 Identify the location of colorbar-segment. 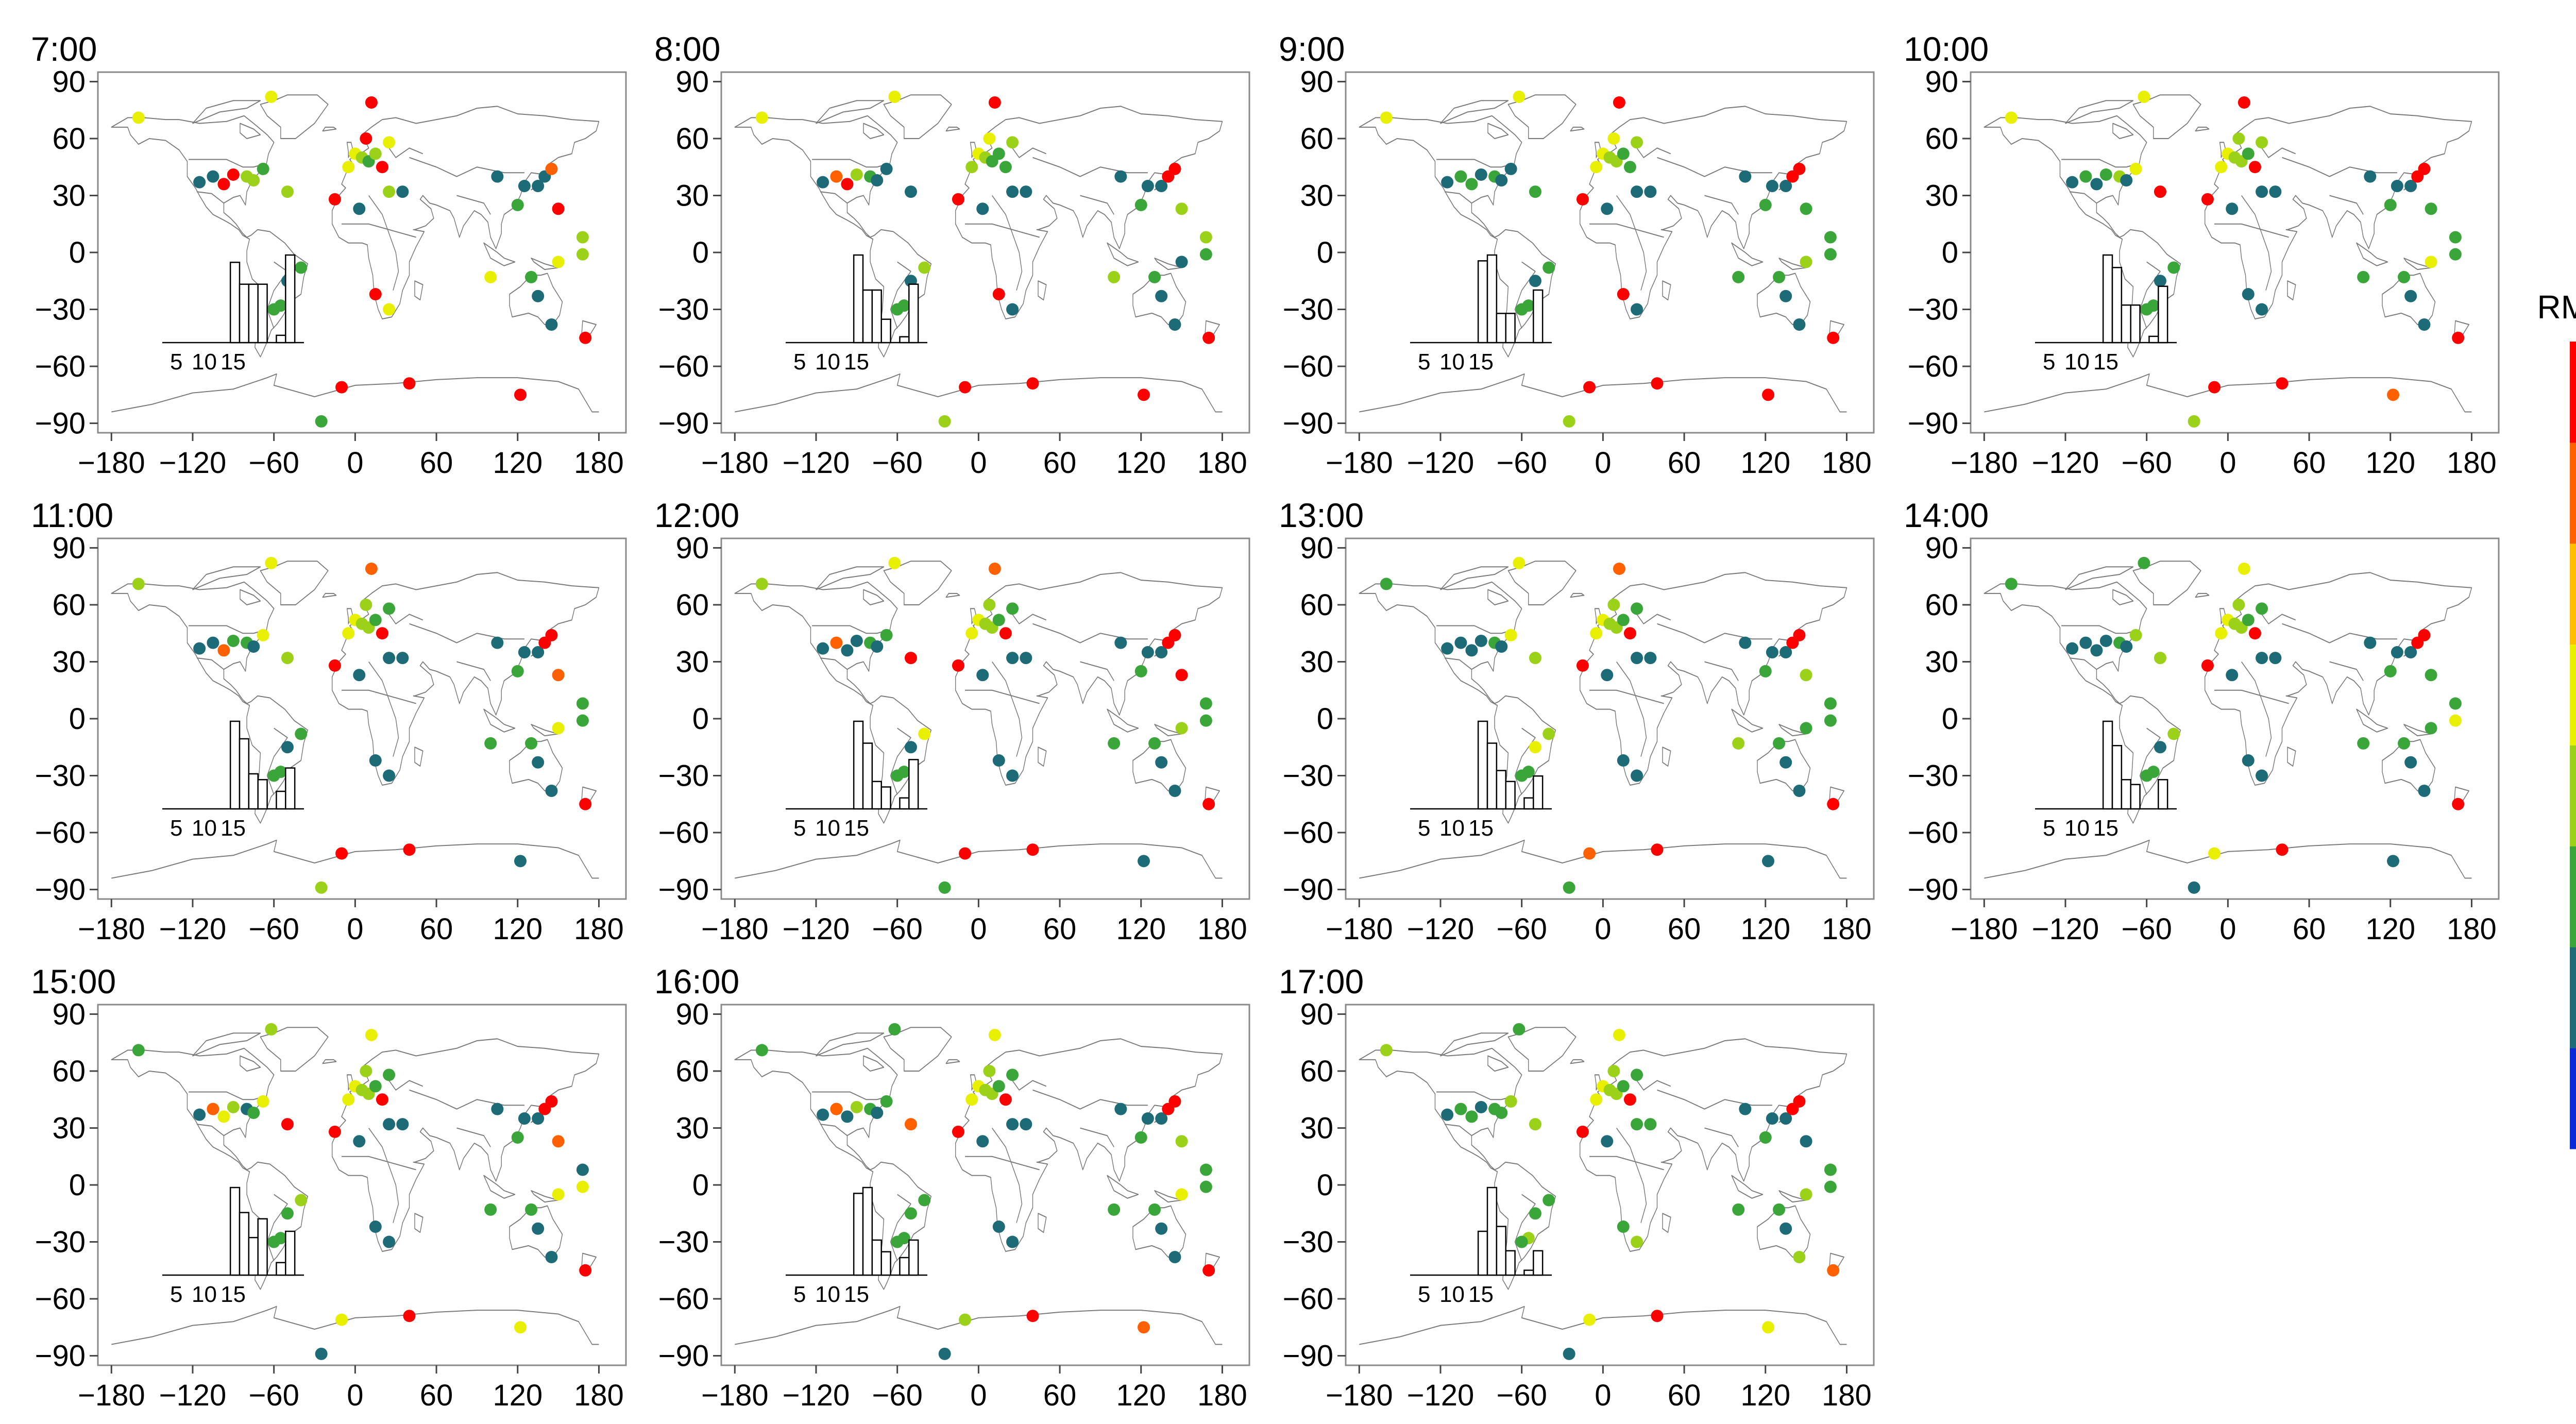
(2573, 795).